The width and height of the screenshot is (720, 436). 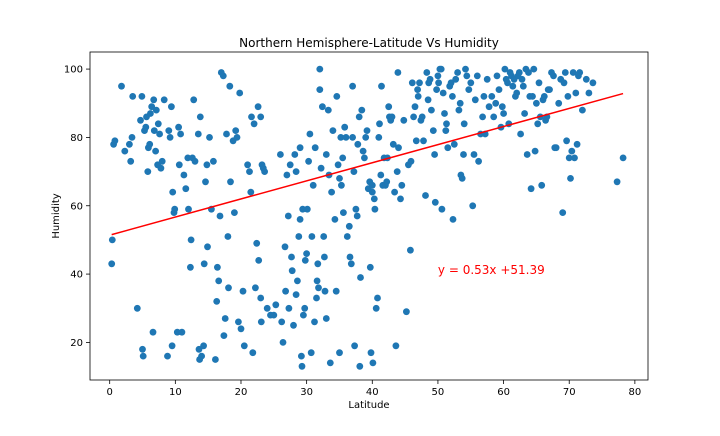 I want to click on x-tick-label: 10, so click(x=175, y=392).